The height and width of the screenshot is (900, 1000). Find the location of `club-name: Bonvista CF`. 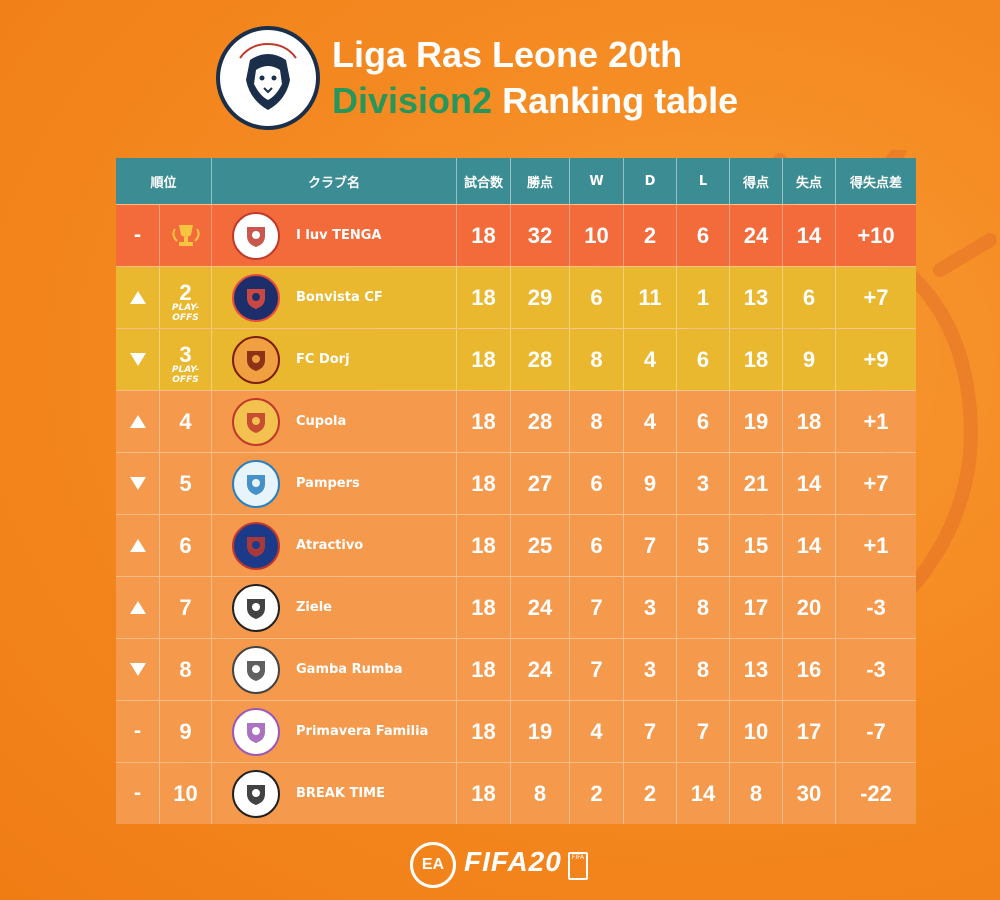

club-name: Bonvista CF is located at coordinates (339, 297).